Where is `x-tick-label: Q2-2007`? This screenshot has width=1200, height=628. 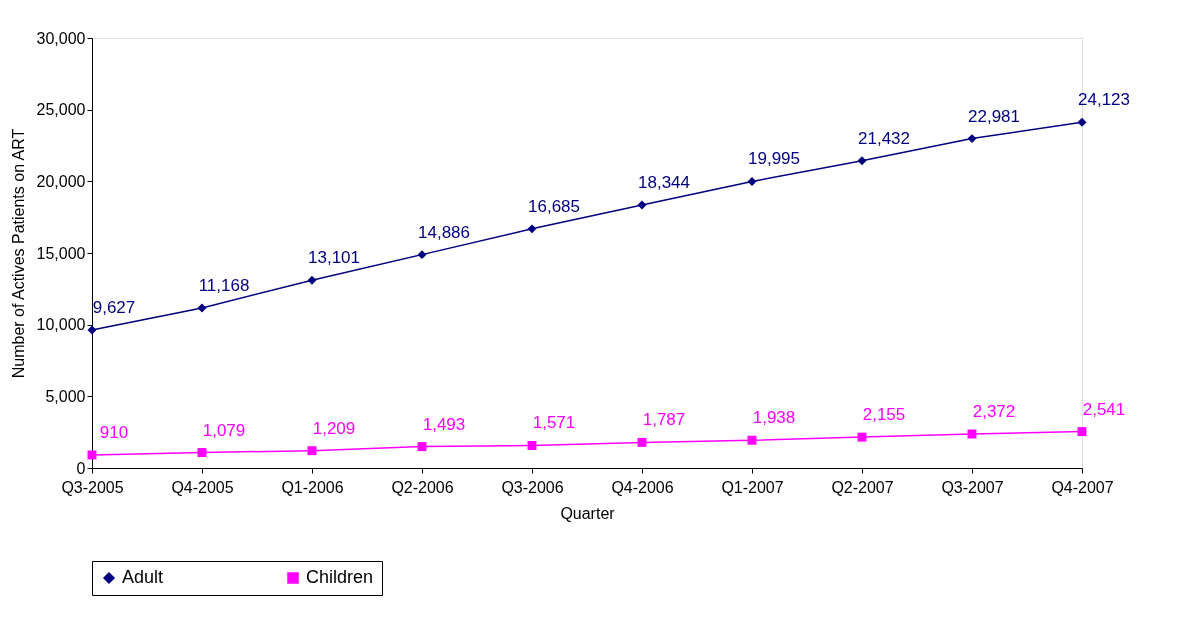 x-tick-label: Q2-2007 is located at coordinates (862, 487).